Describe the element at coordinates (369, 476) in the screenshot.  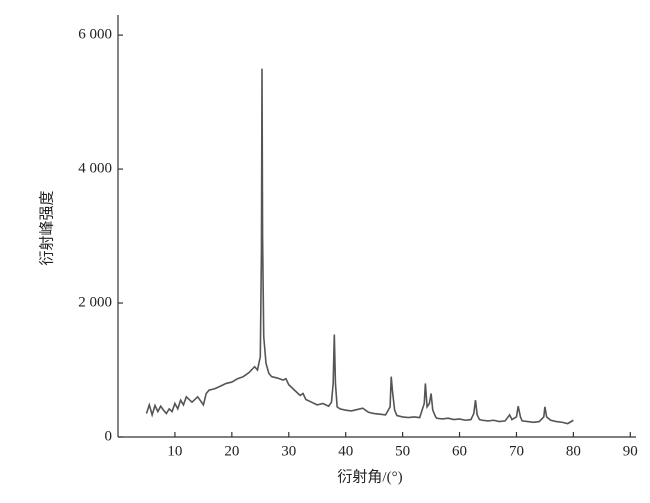
I see `x-axis-label: 衍射角/(°)` at that location.